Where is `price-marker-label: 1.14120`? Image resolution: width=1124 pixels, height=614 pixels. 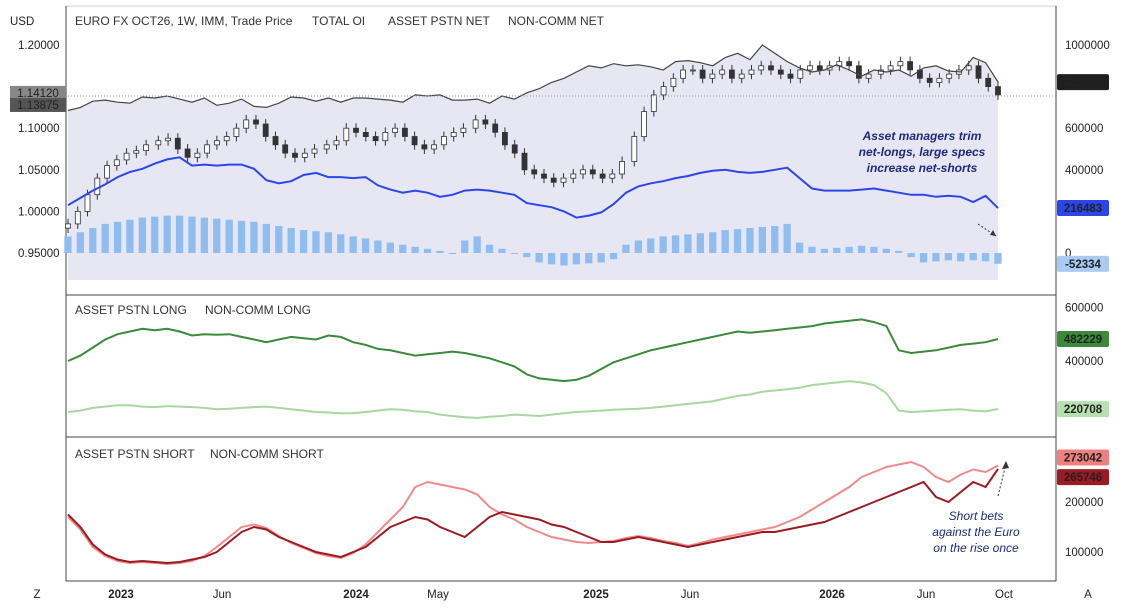
price-marker-label: 1.14120 is located at coordinates (38, 94).